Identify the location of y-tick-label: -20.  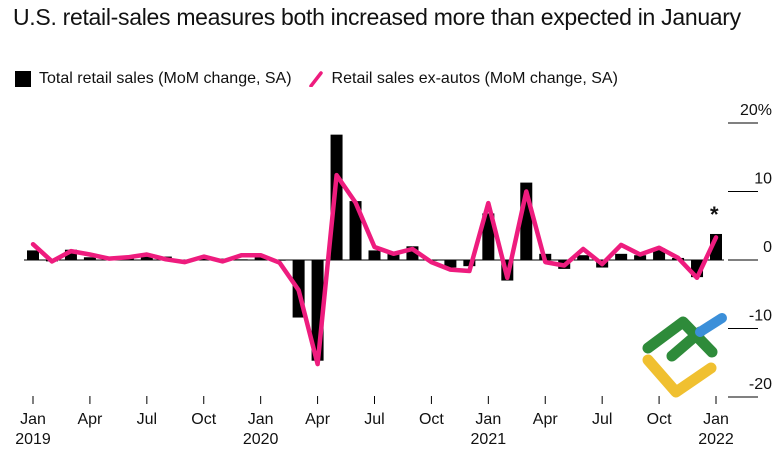
(760, 384).